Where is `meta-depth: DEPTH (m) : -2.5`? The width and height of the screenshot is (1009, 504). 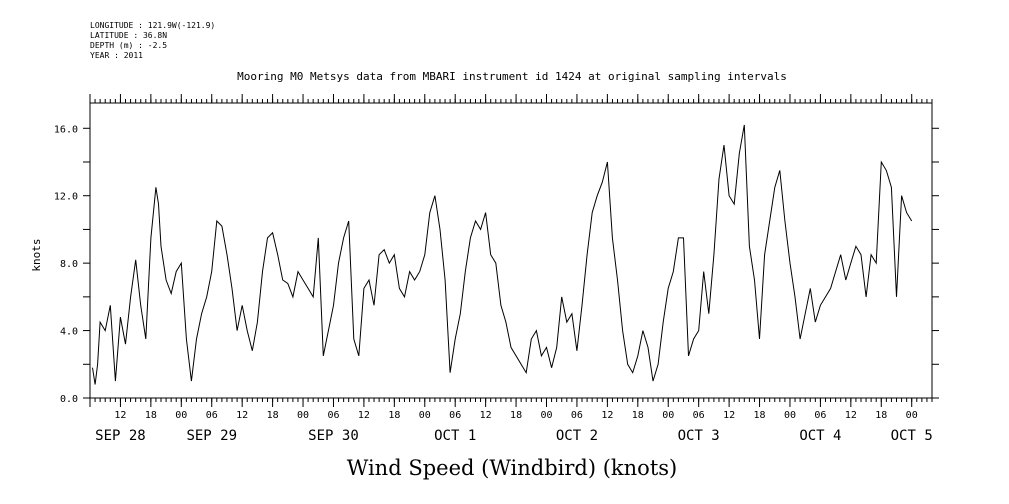
meta-depth: DEPTH (m) : -2.5 is located at coordinates (129, 45).